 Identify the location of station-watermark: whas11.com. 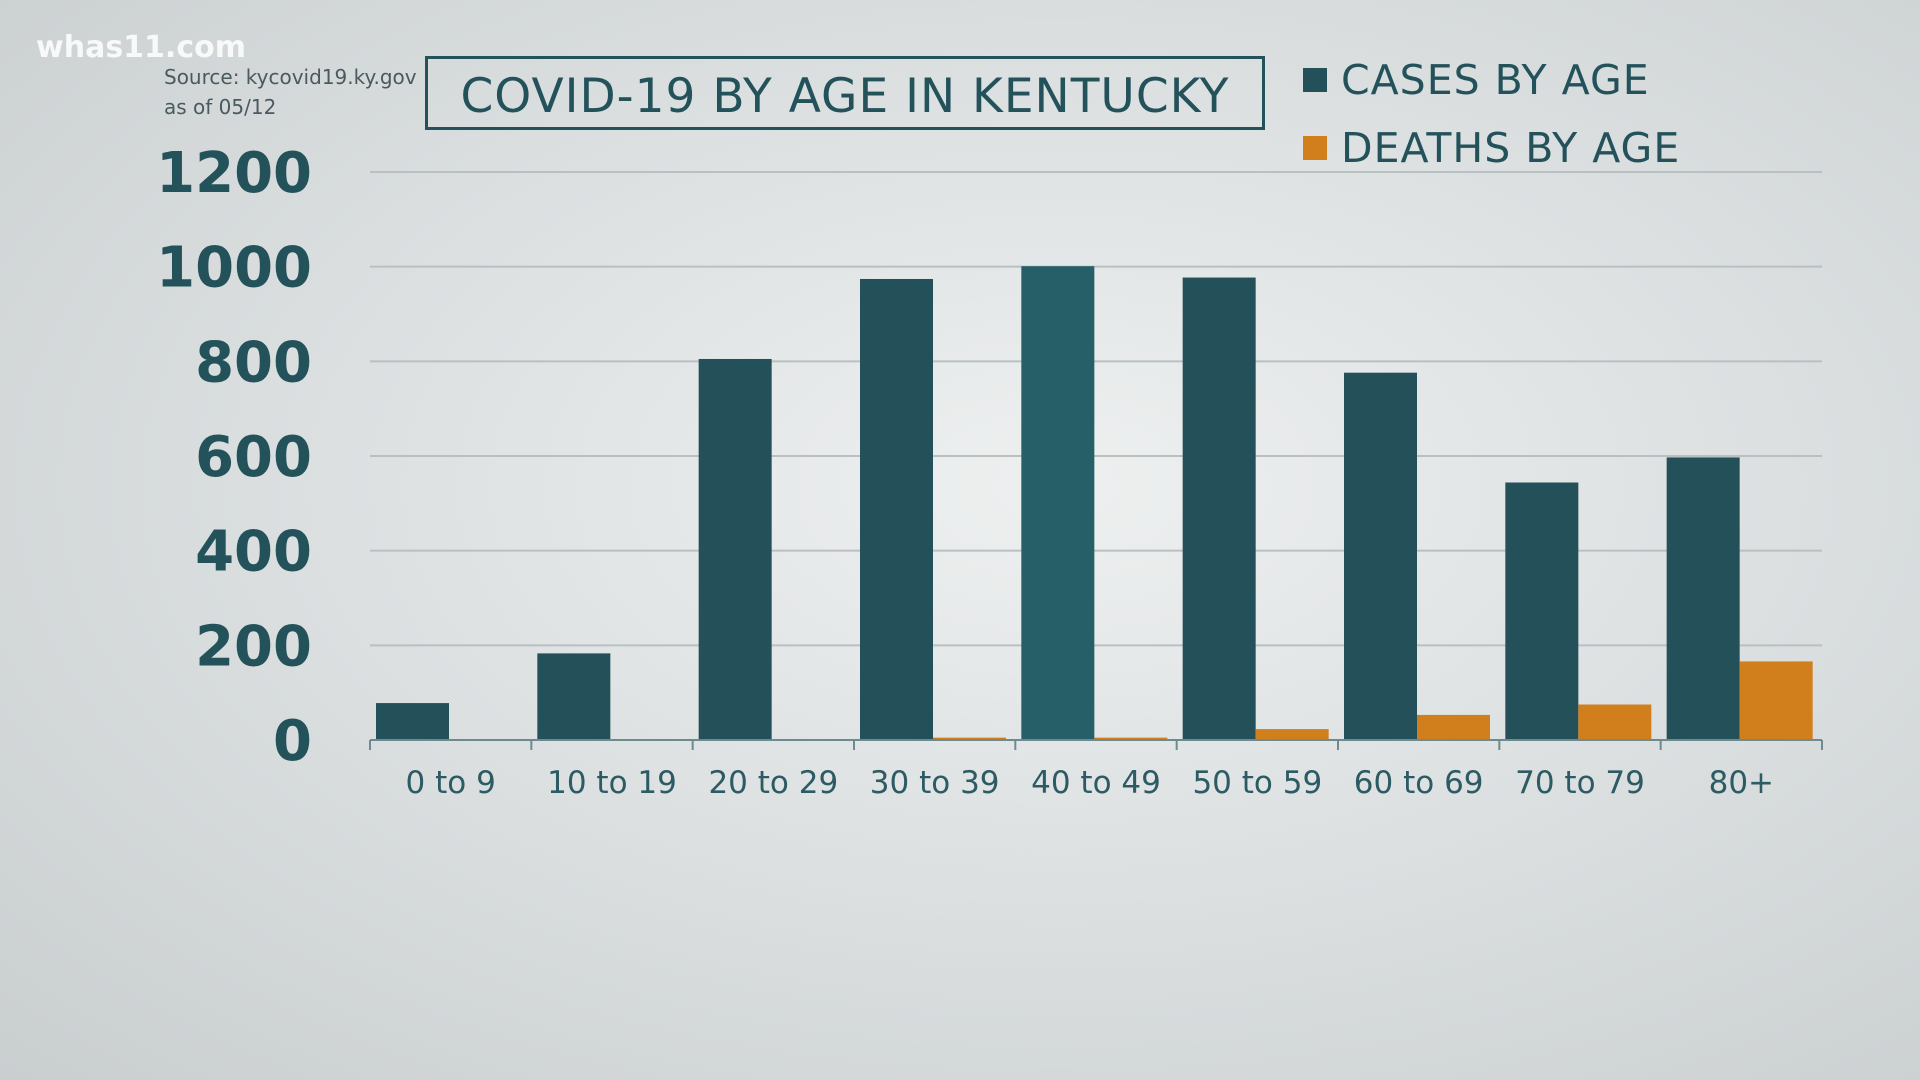
(141, 47).